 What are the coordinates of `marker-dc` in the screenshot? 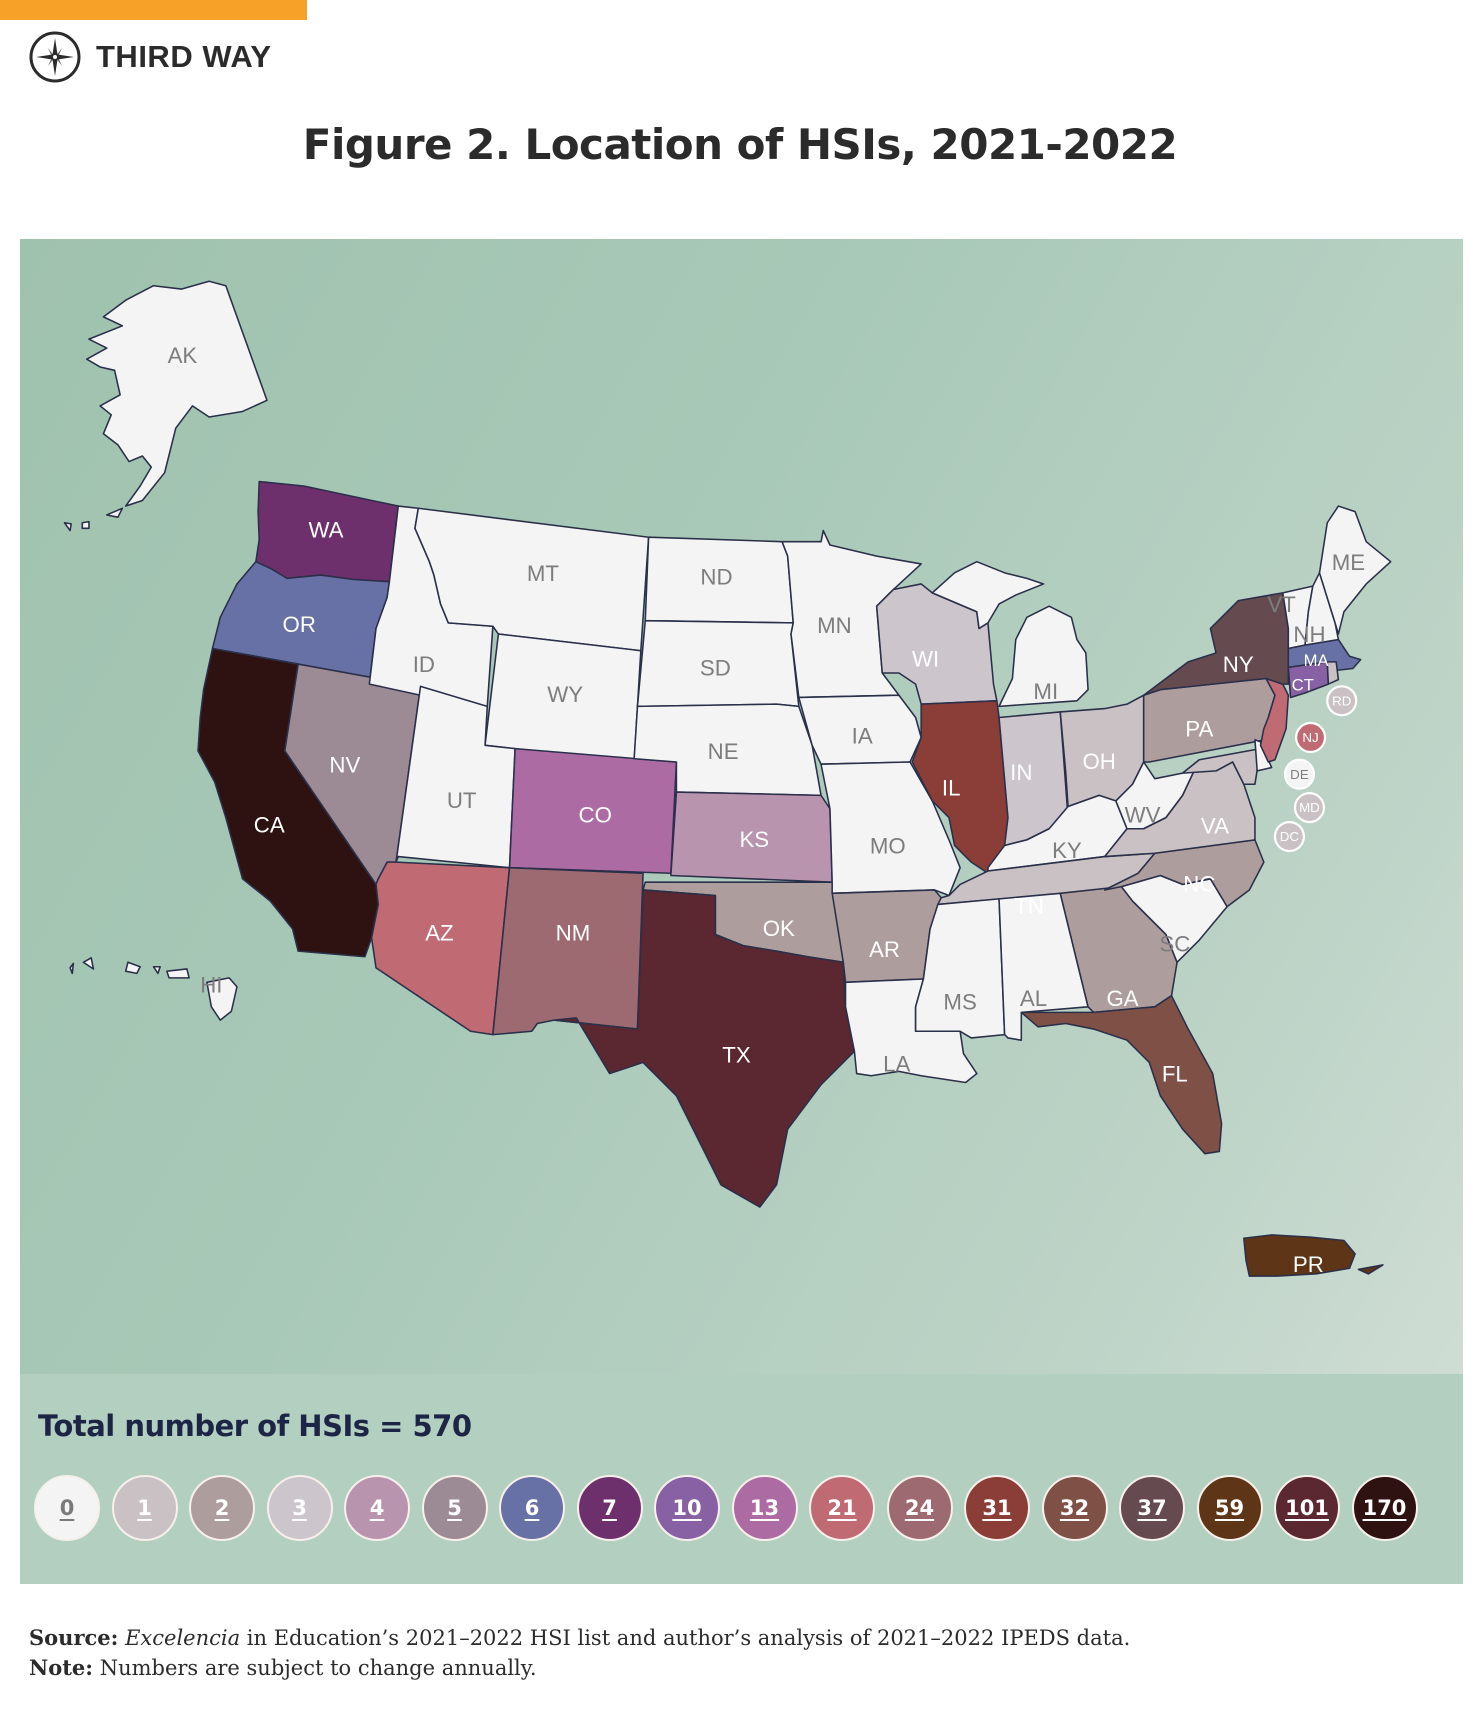 It's located at (1289, 836).